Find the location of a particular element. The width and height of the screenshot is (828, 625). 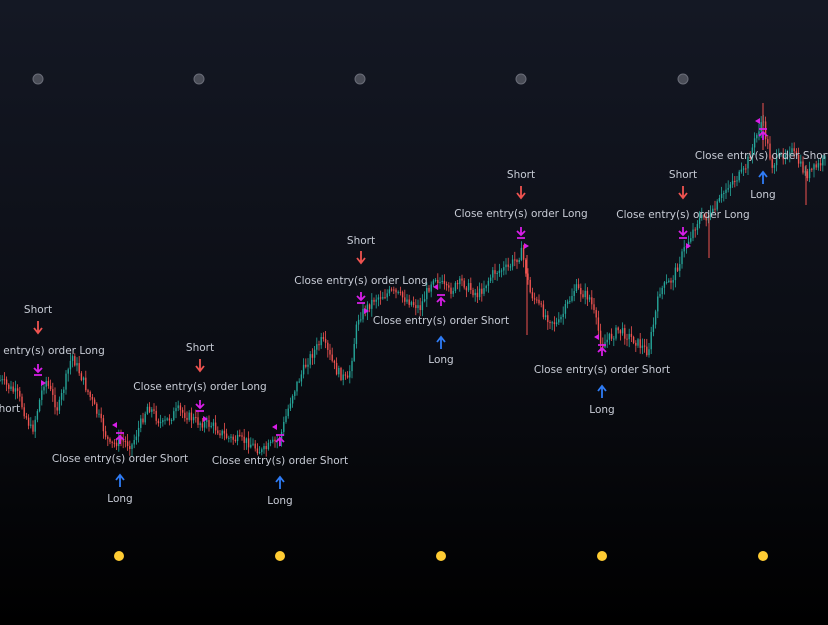

close-short-label: Close entry(s) order Short is located at coordinates (602, 370).